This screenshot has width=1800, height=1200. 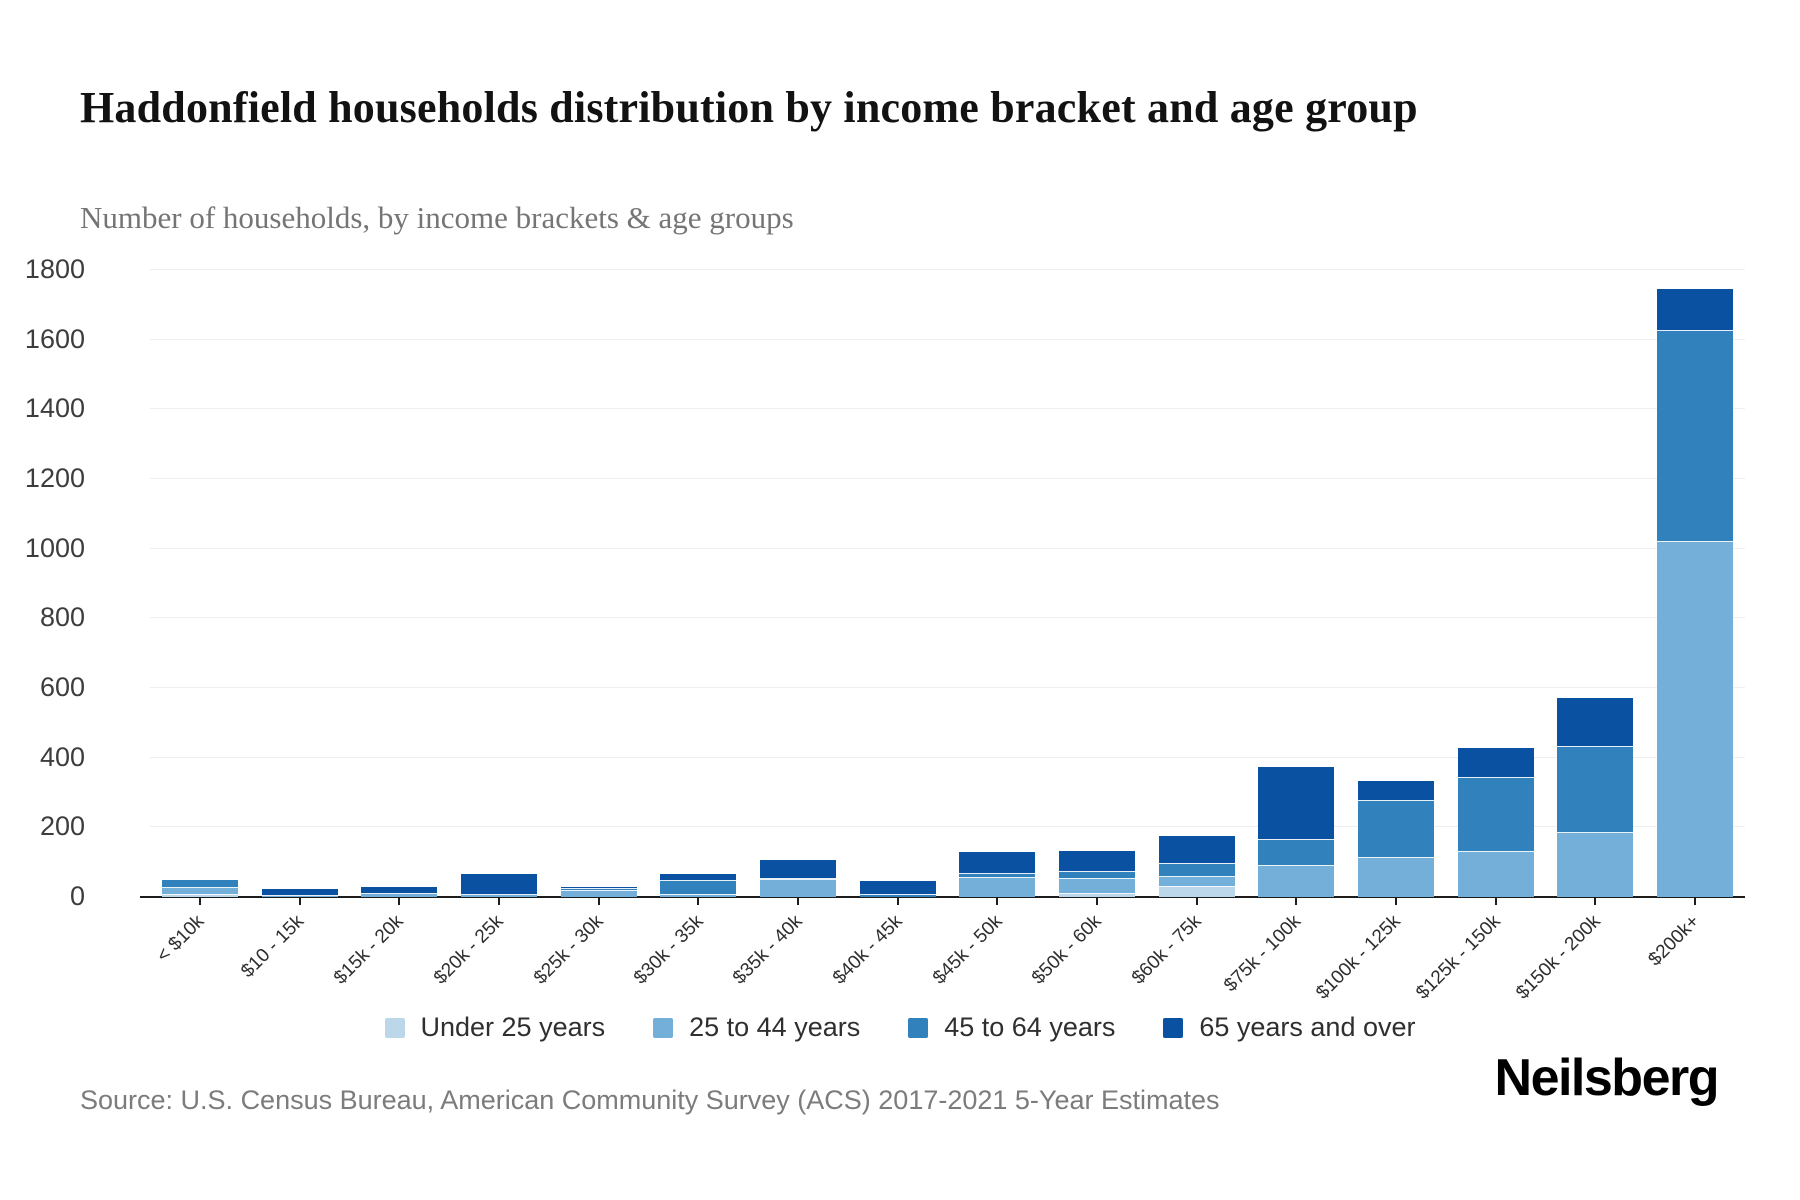 I want to click on x-axis-label: $125k - 150k, so click(x=1458, y=957).